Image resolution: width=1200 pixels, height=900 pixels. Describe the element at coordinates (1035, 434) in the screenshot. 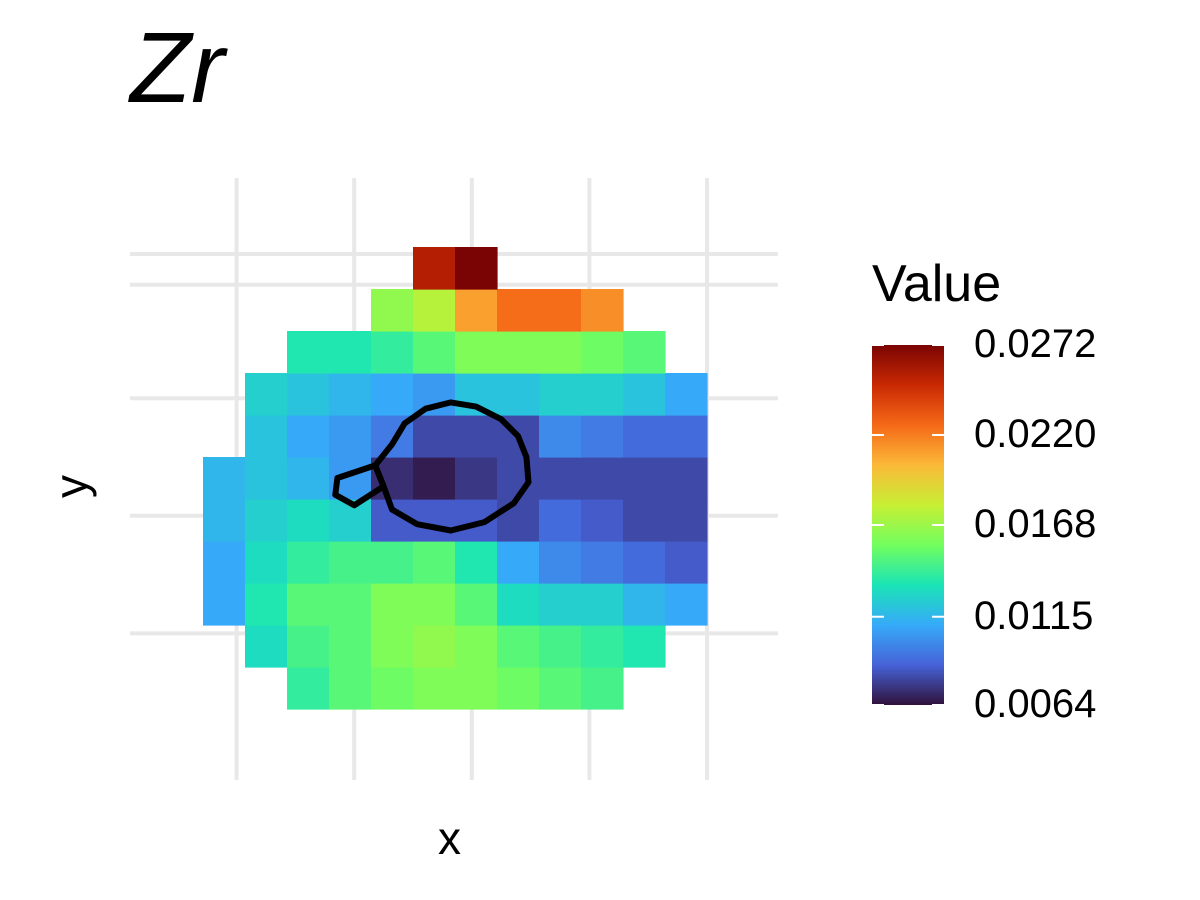

I see `colorbar-tick-label: 0.0220` at that location.